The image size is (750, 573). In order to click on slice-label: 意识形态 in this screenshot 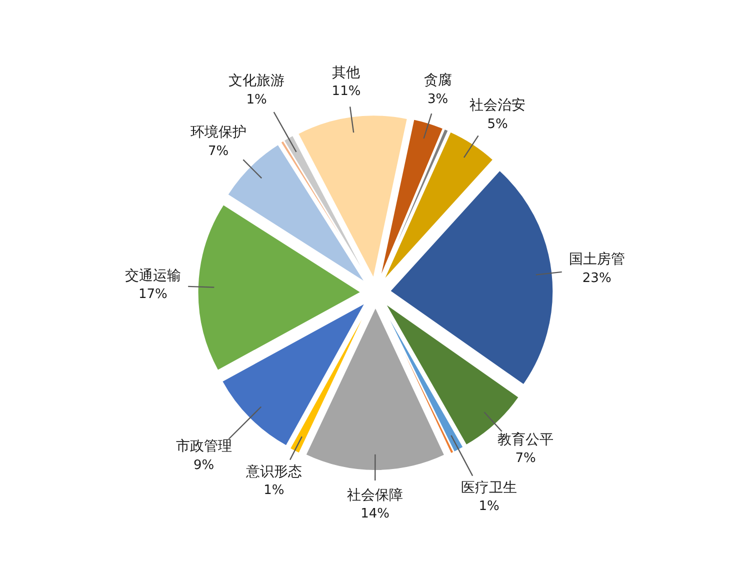, I will do `click(273, 472)`.